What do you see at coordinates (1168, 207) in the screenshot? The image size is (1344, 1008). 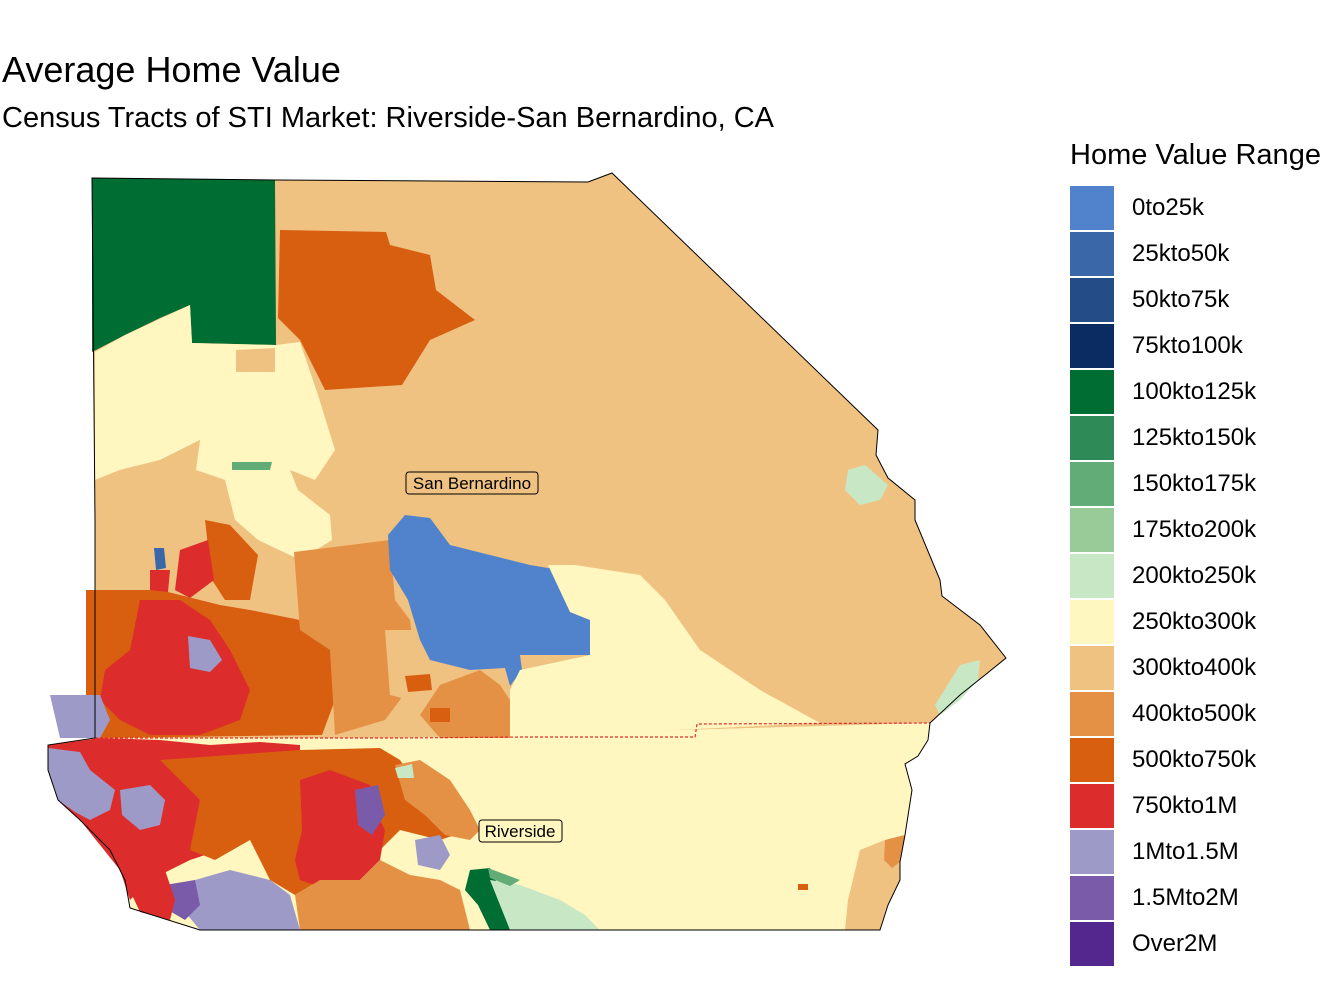 I see `legend-label: 0to25k` at bounding box center [1168, 207].